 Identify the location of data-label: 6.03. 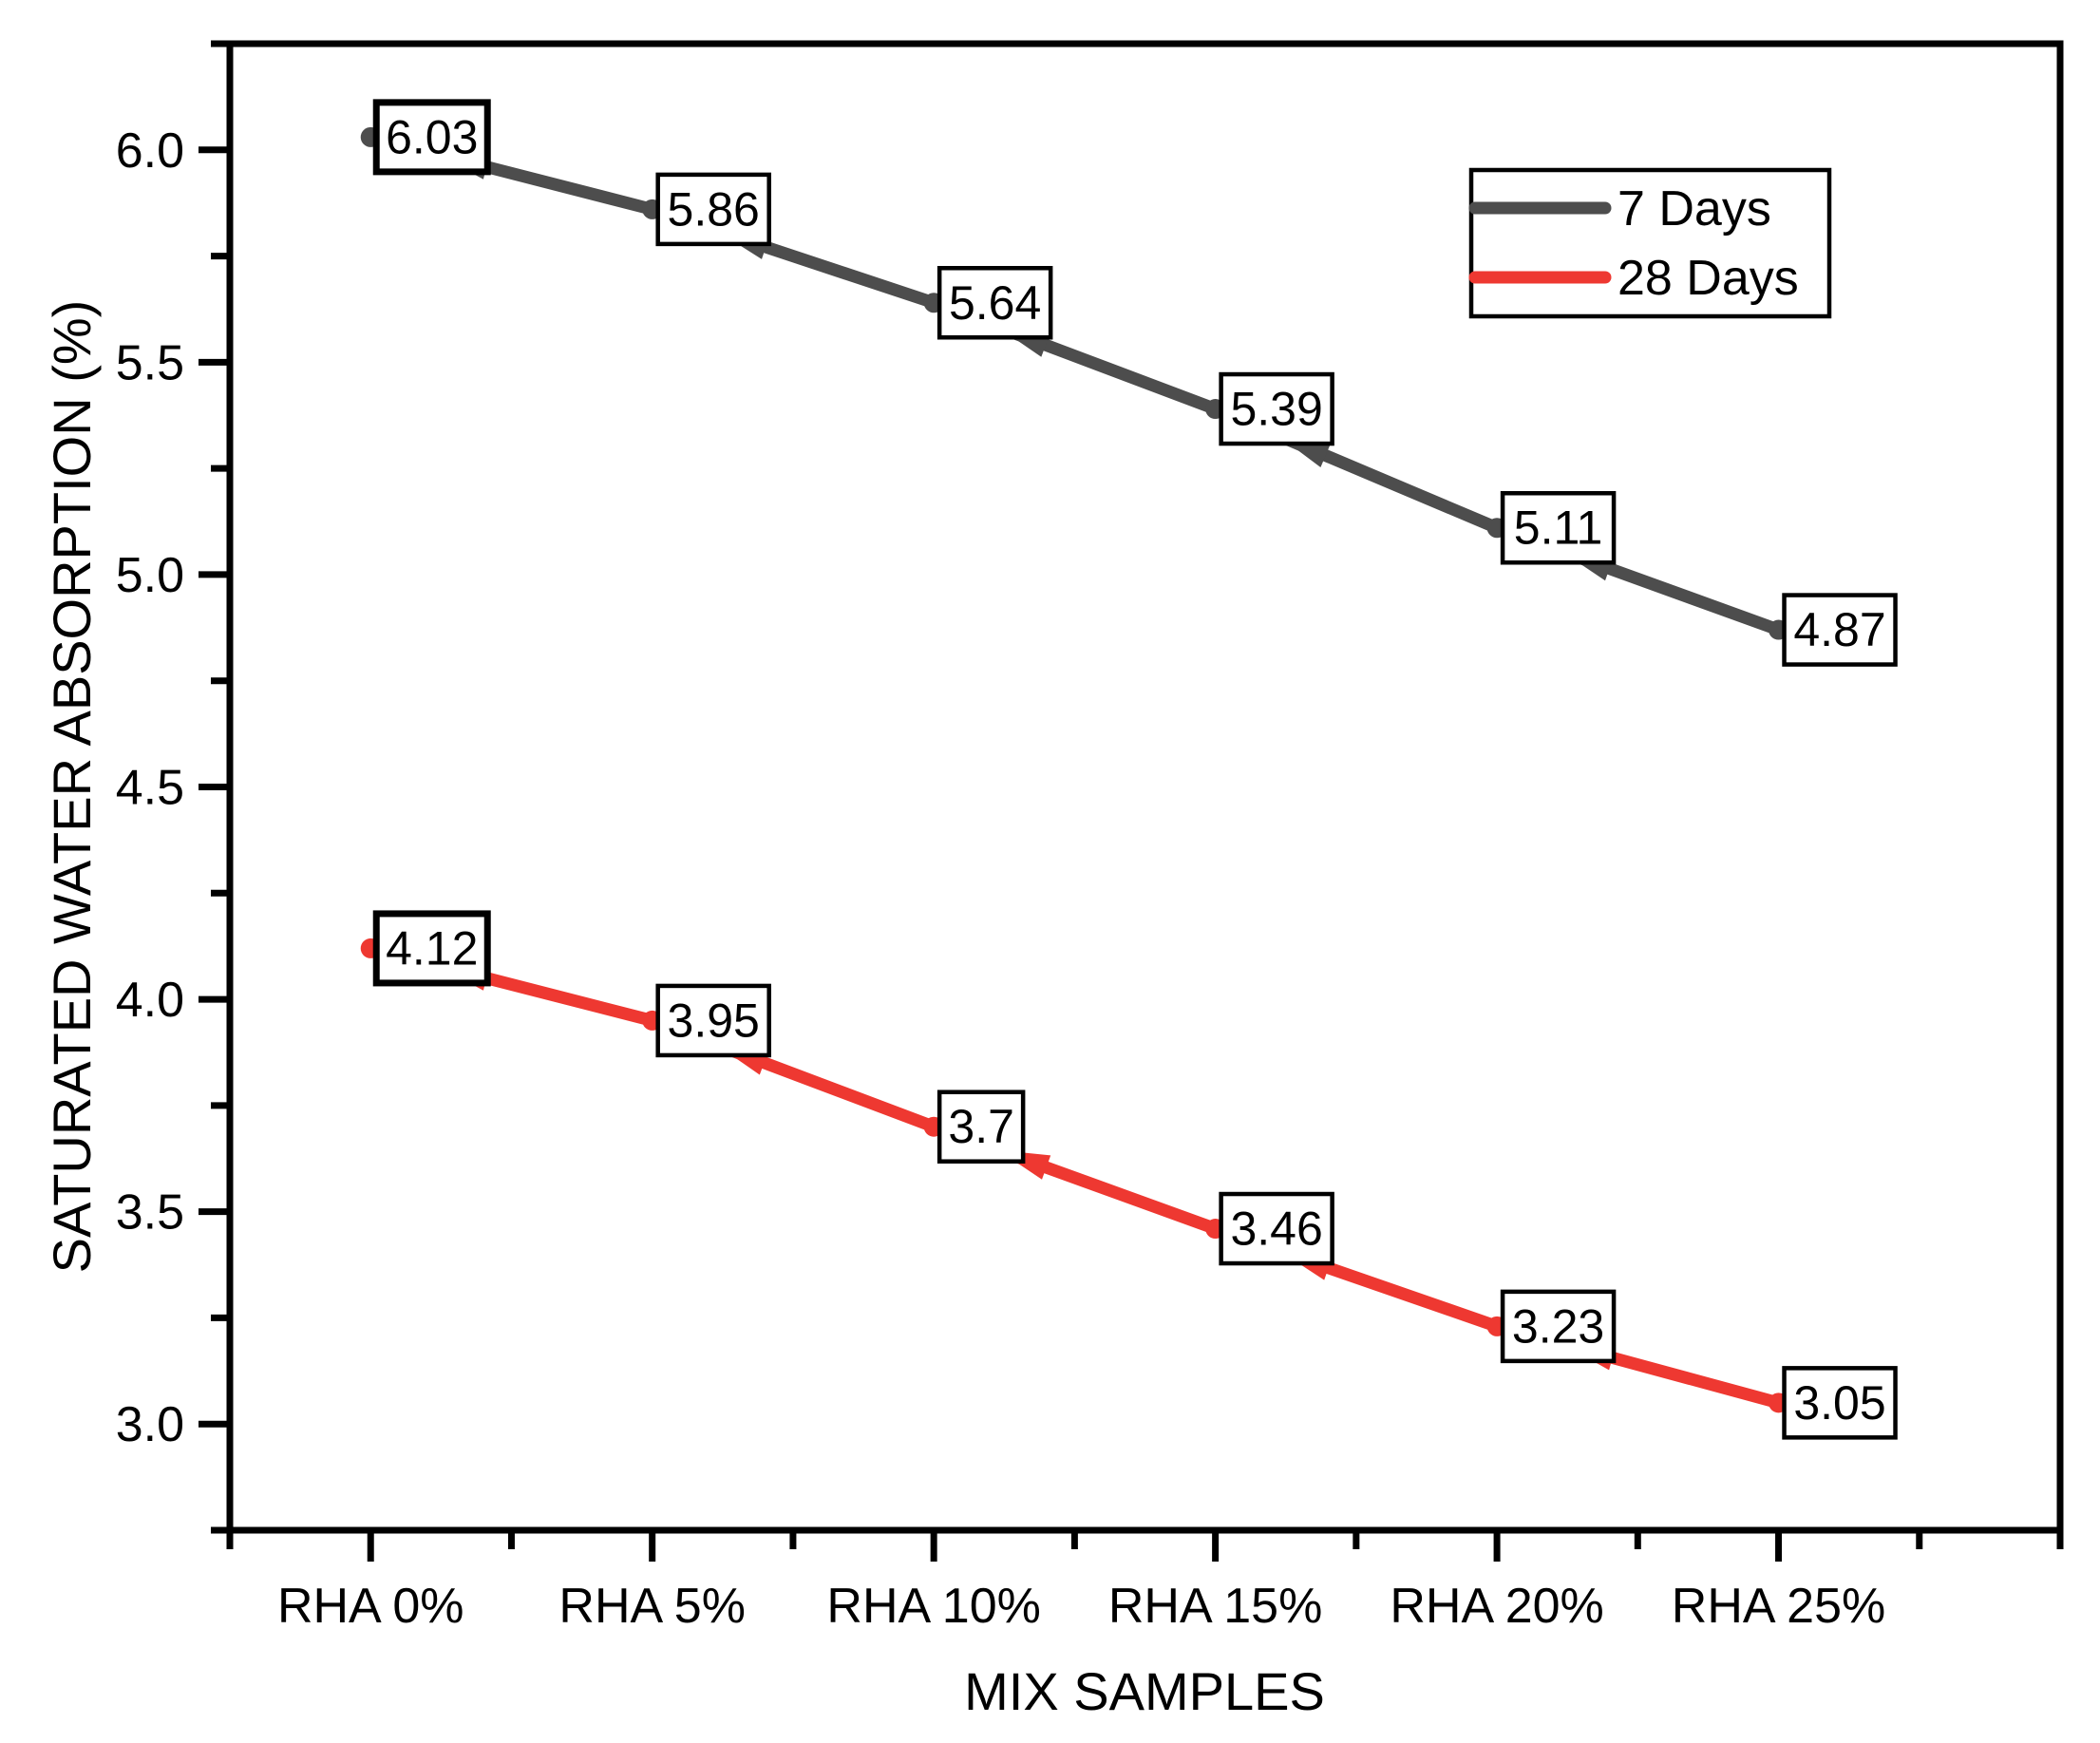
(432, 136).